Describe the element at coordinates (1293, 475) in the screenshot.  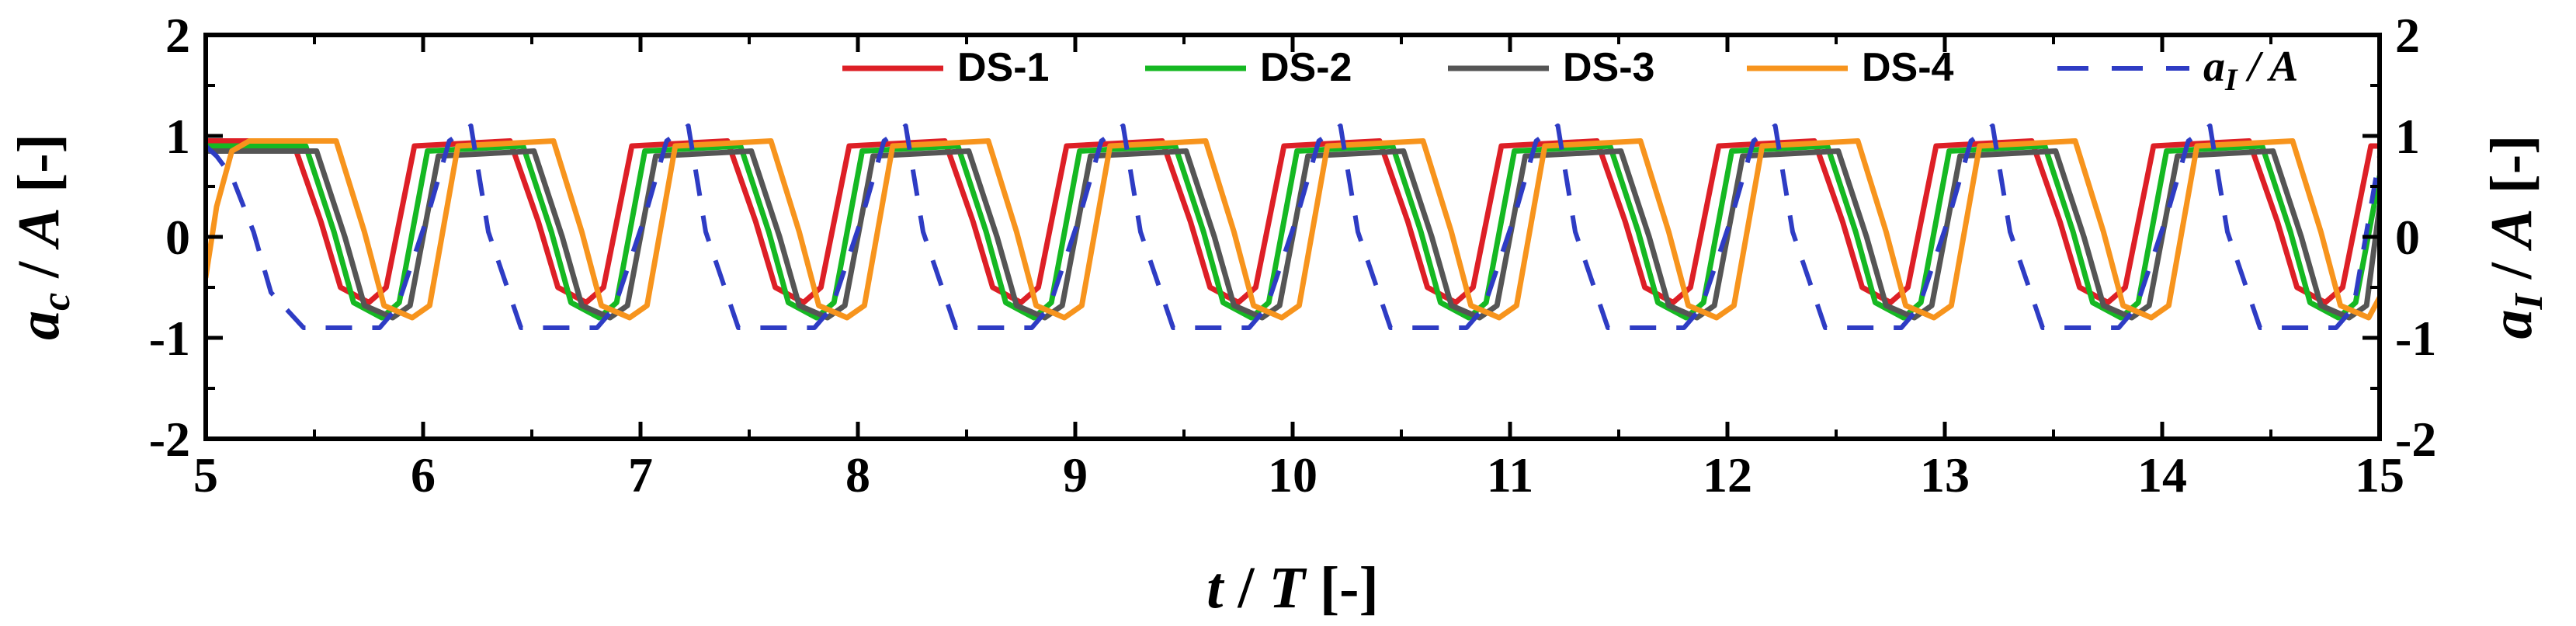
I see `x-tick-label: 10` at that location.